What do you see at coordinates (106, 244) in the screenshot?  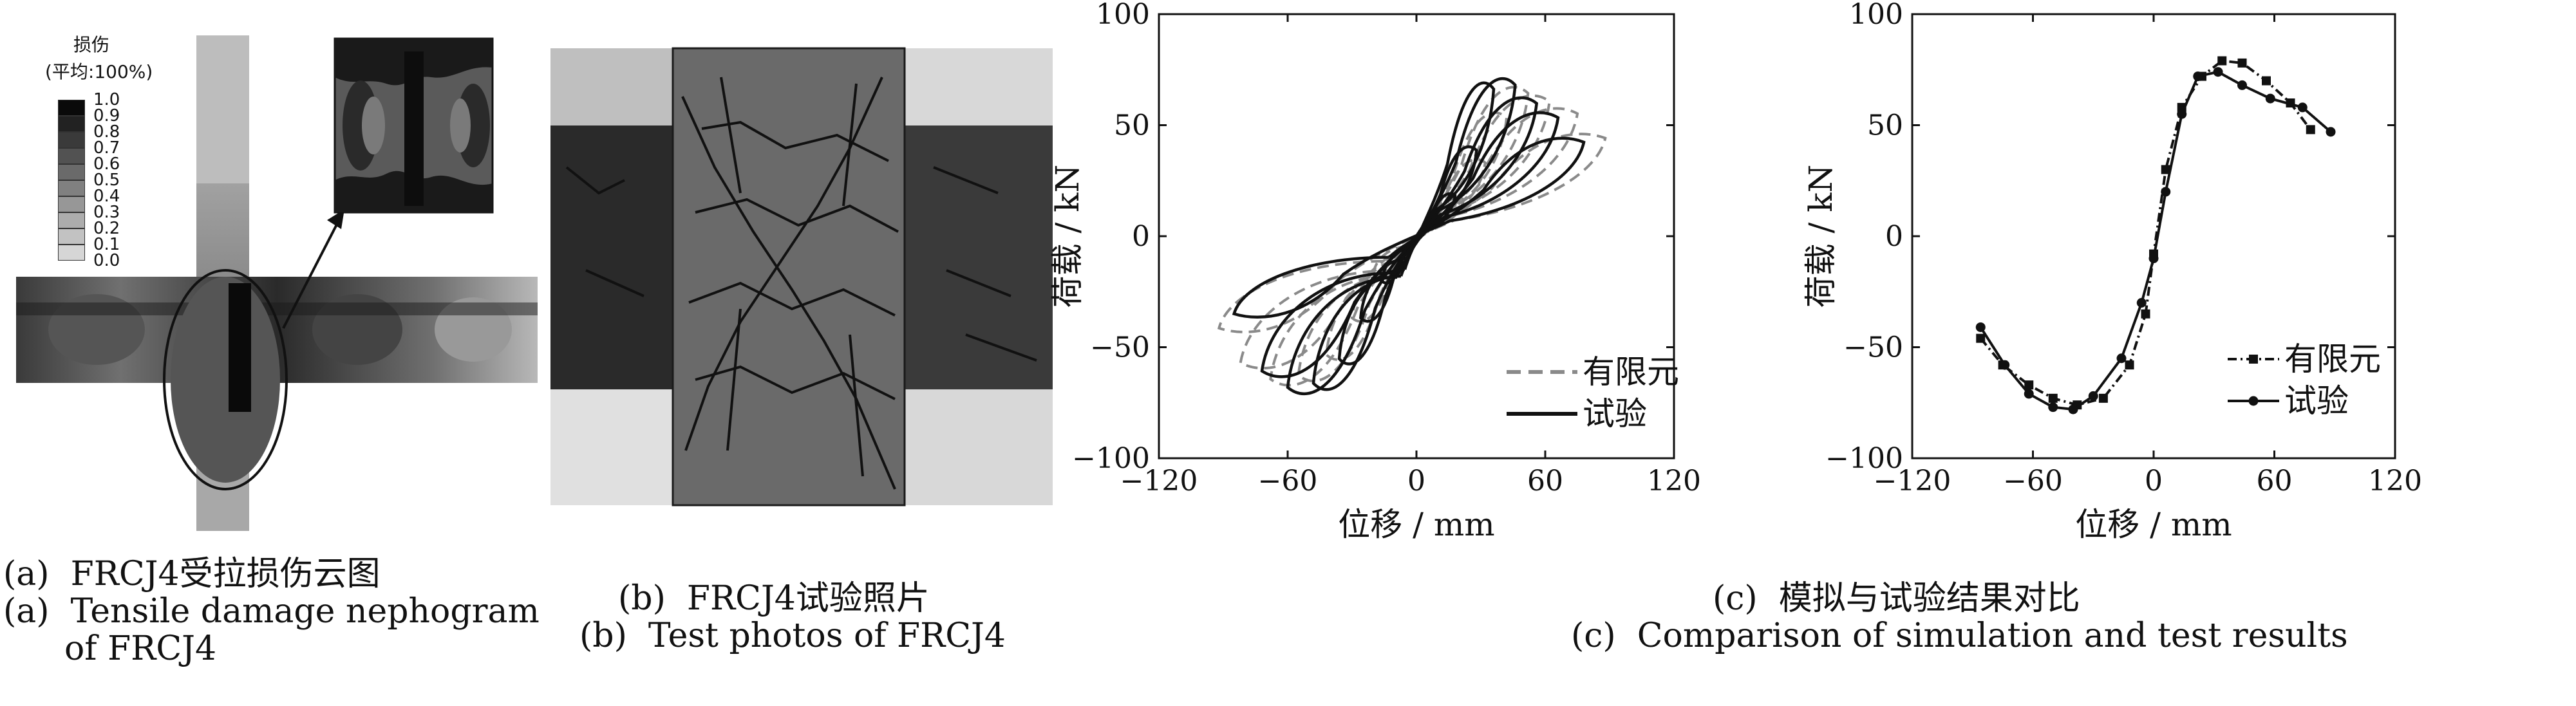 I see `legend-level-label: 0.1` at bounding box center [106, 244].